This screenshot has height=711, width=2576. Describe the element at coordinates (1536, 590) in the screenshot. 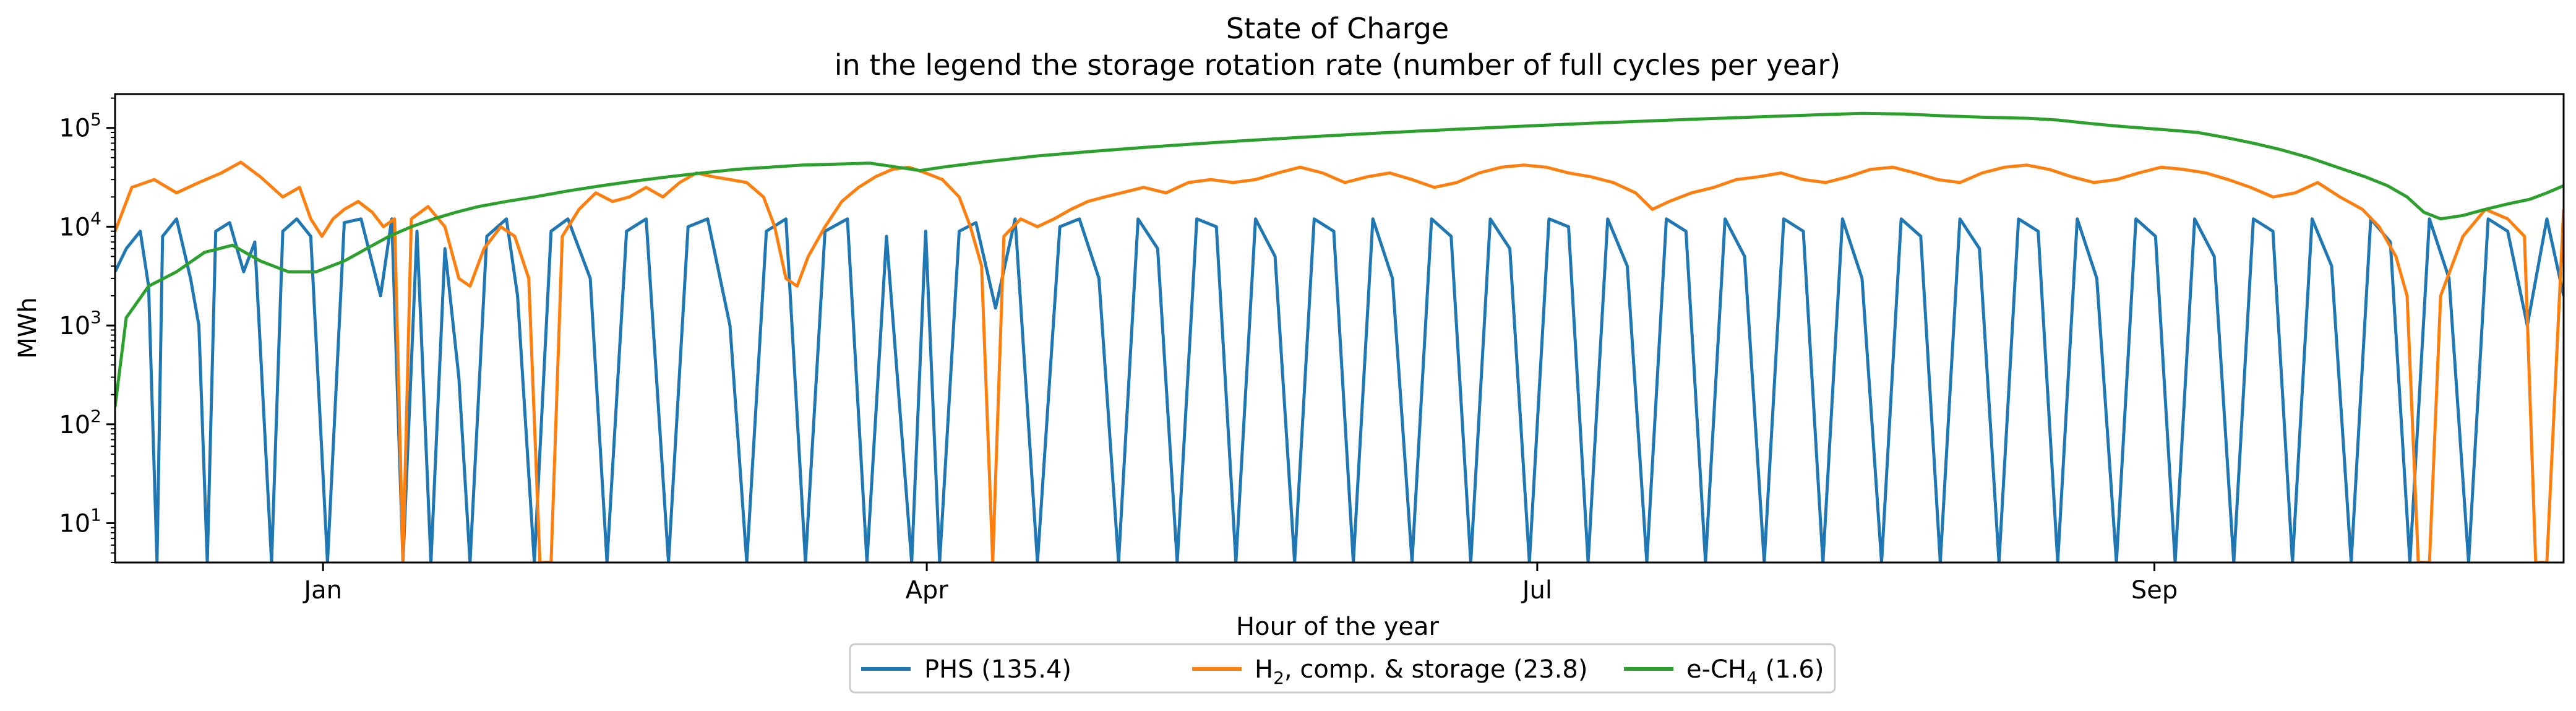

I see `x-tick-label-2: Jul` at that location.